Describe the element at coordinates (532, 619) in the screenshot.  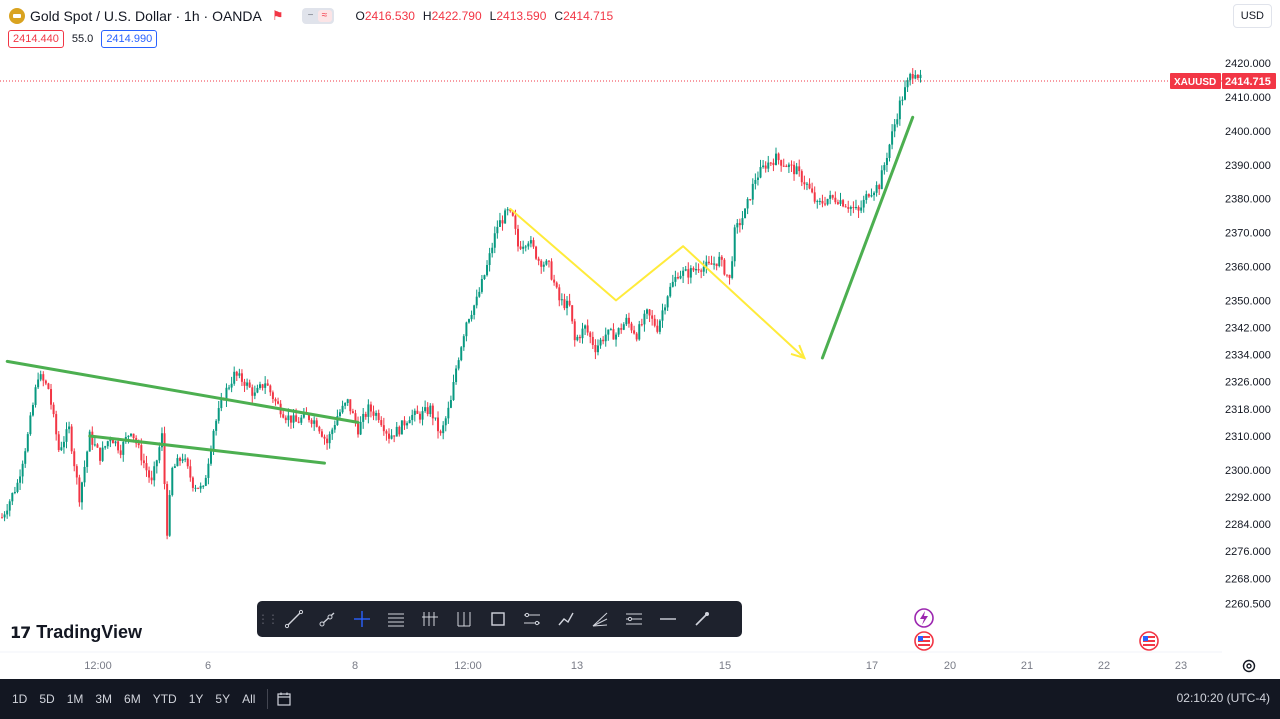
I see `parallel-channel-icon` at that location.